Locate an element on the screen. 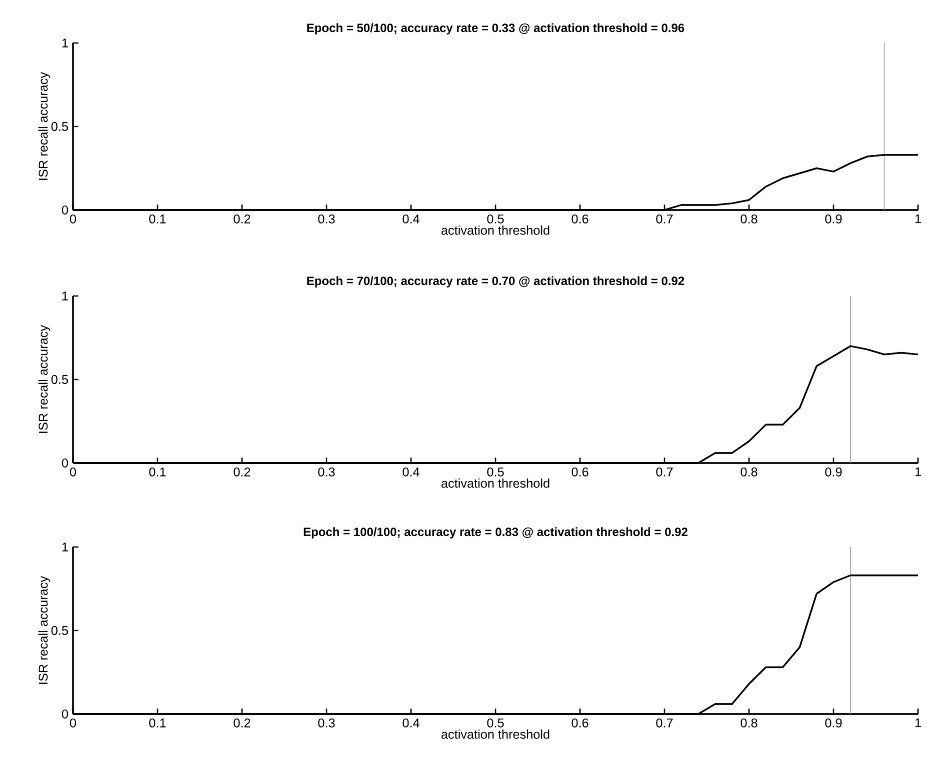 The image size is (939, 762). chart-title: Epoch = 100/100; accuracy rate = 0.83 @ activation threshold = 0.92 is located at coordinates (496, 532).